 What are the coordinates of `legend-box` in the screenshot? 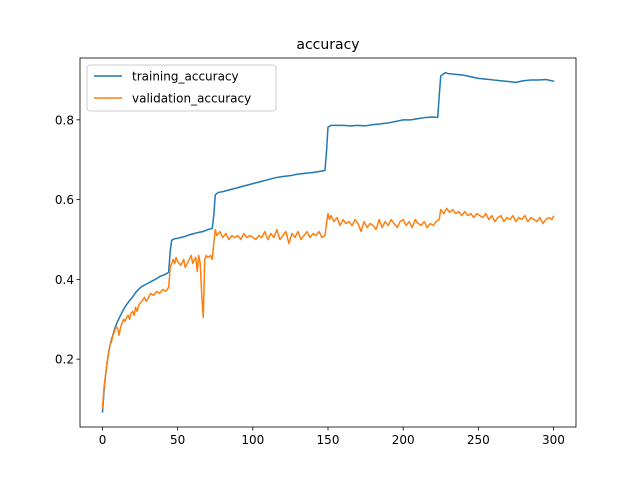 It's located at (181, 88).